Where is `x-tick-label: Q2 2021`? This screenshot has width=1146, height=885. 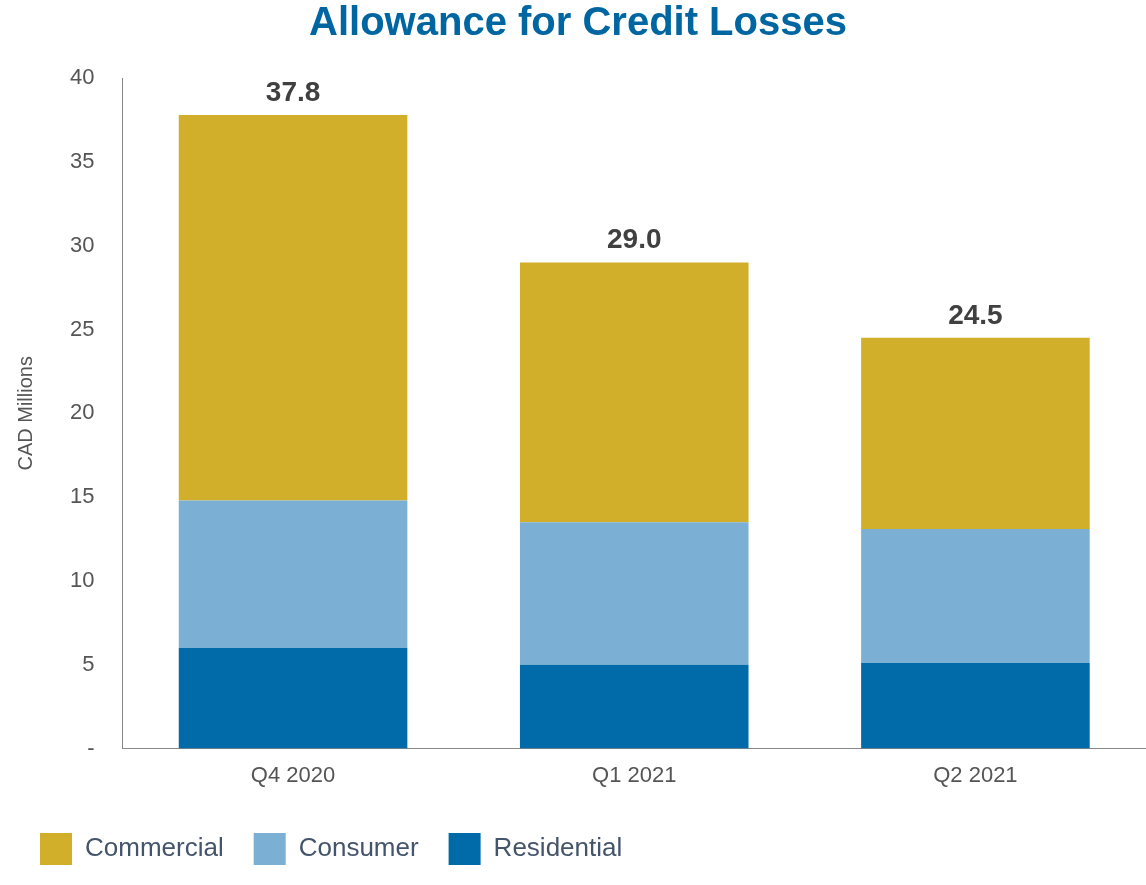 x-tick-label: Q2 2021 is located at coordinates (975, 774).